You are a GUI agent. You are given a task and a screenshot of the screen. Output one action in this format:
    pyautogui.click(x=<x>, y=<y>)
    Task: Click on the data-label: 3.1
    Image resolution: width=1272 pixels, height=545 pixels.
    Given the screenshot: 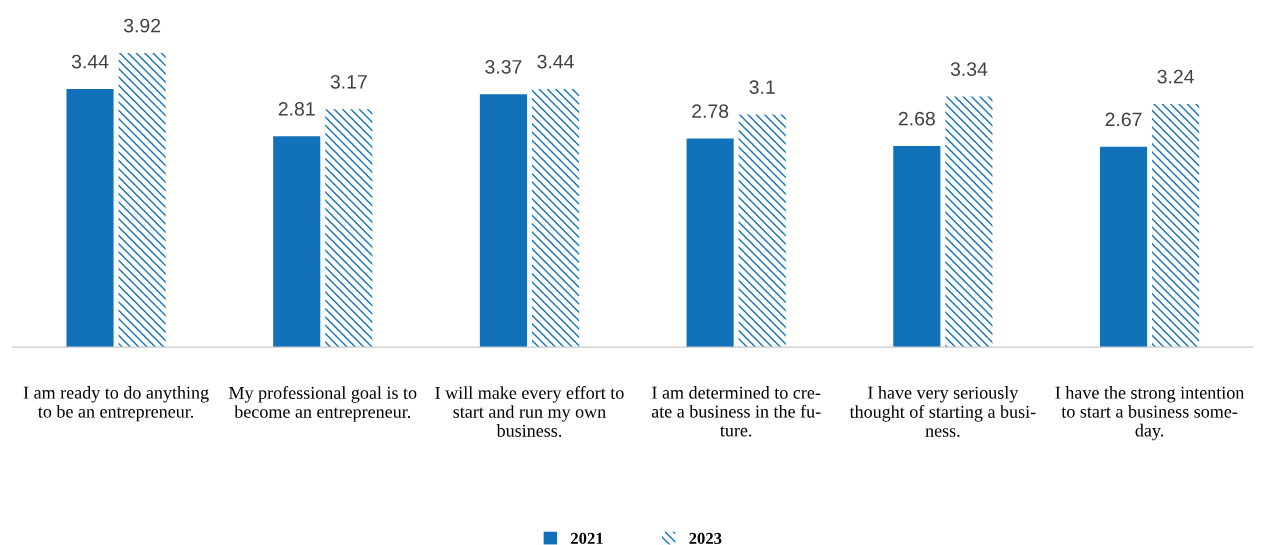 What is the action you would take?
    pyautogui.click(x=762, y=87)
    